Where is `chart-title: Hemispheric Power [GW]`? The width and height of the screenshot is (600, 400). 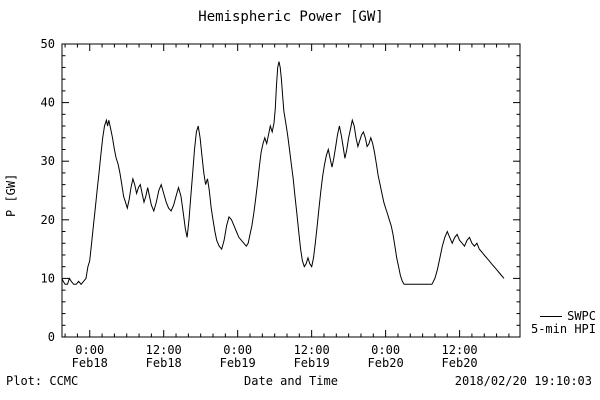
chart-title: Hemispheric Power [GW] is located at coordinates (291, 17).